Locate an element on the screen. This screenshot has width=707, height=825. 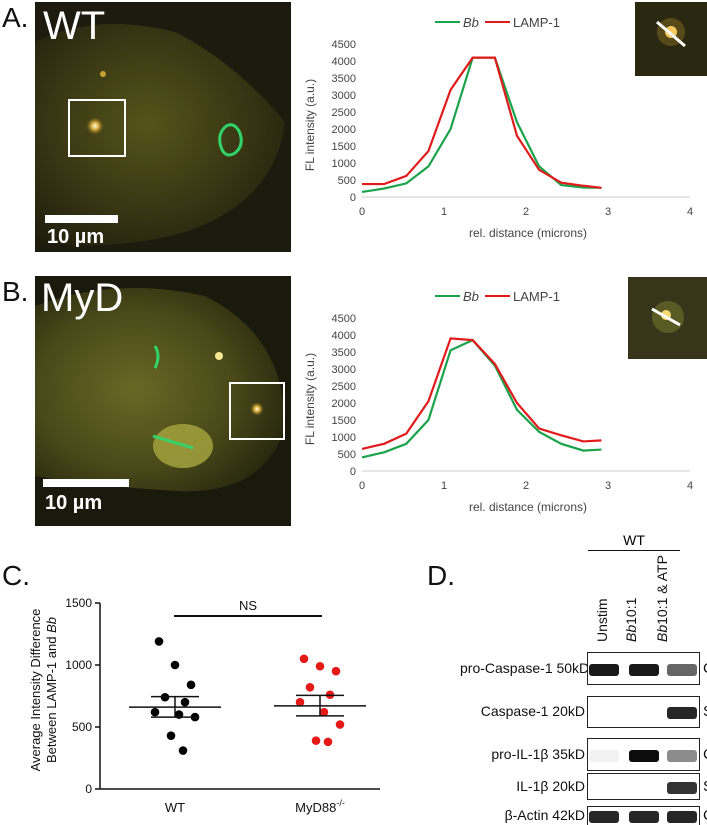
panel-b-ylabel: FL intensity (a.u.) is located at coordinates (310, 399).